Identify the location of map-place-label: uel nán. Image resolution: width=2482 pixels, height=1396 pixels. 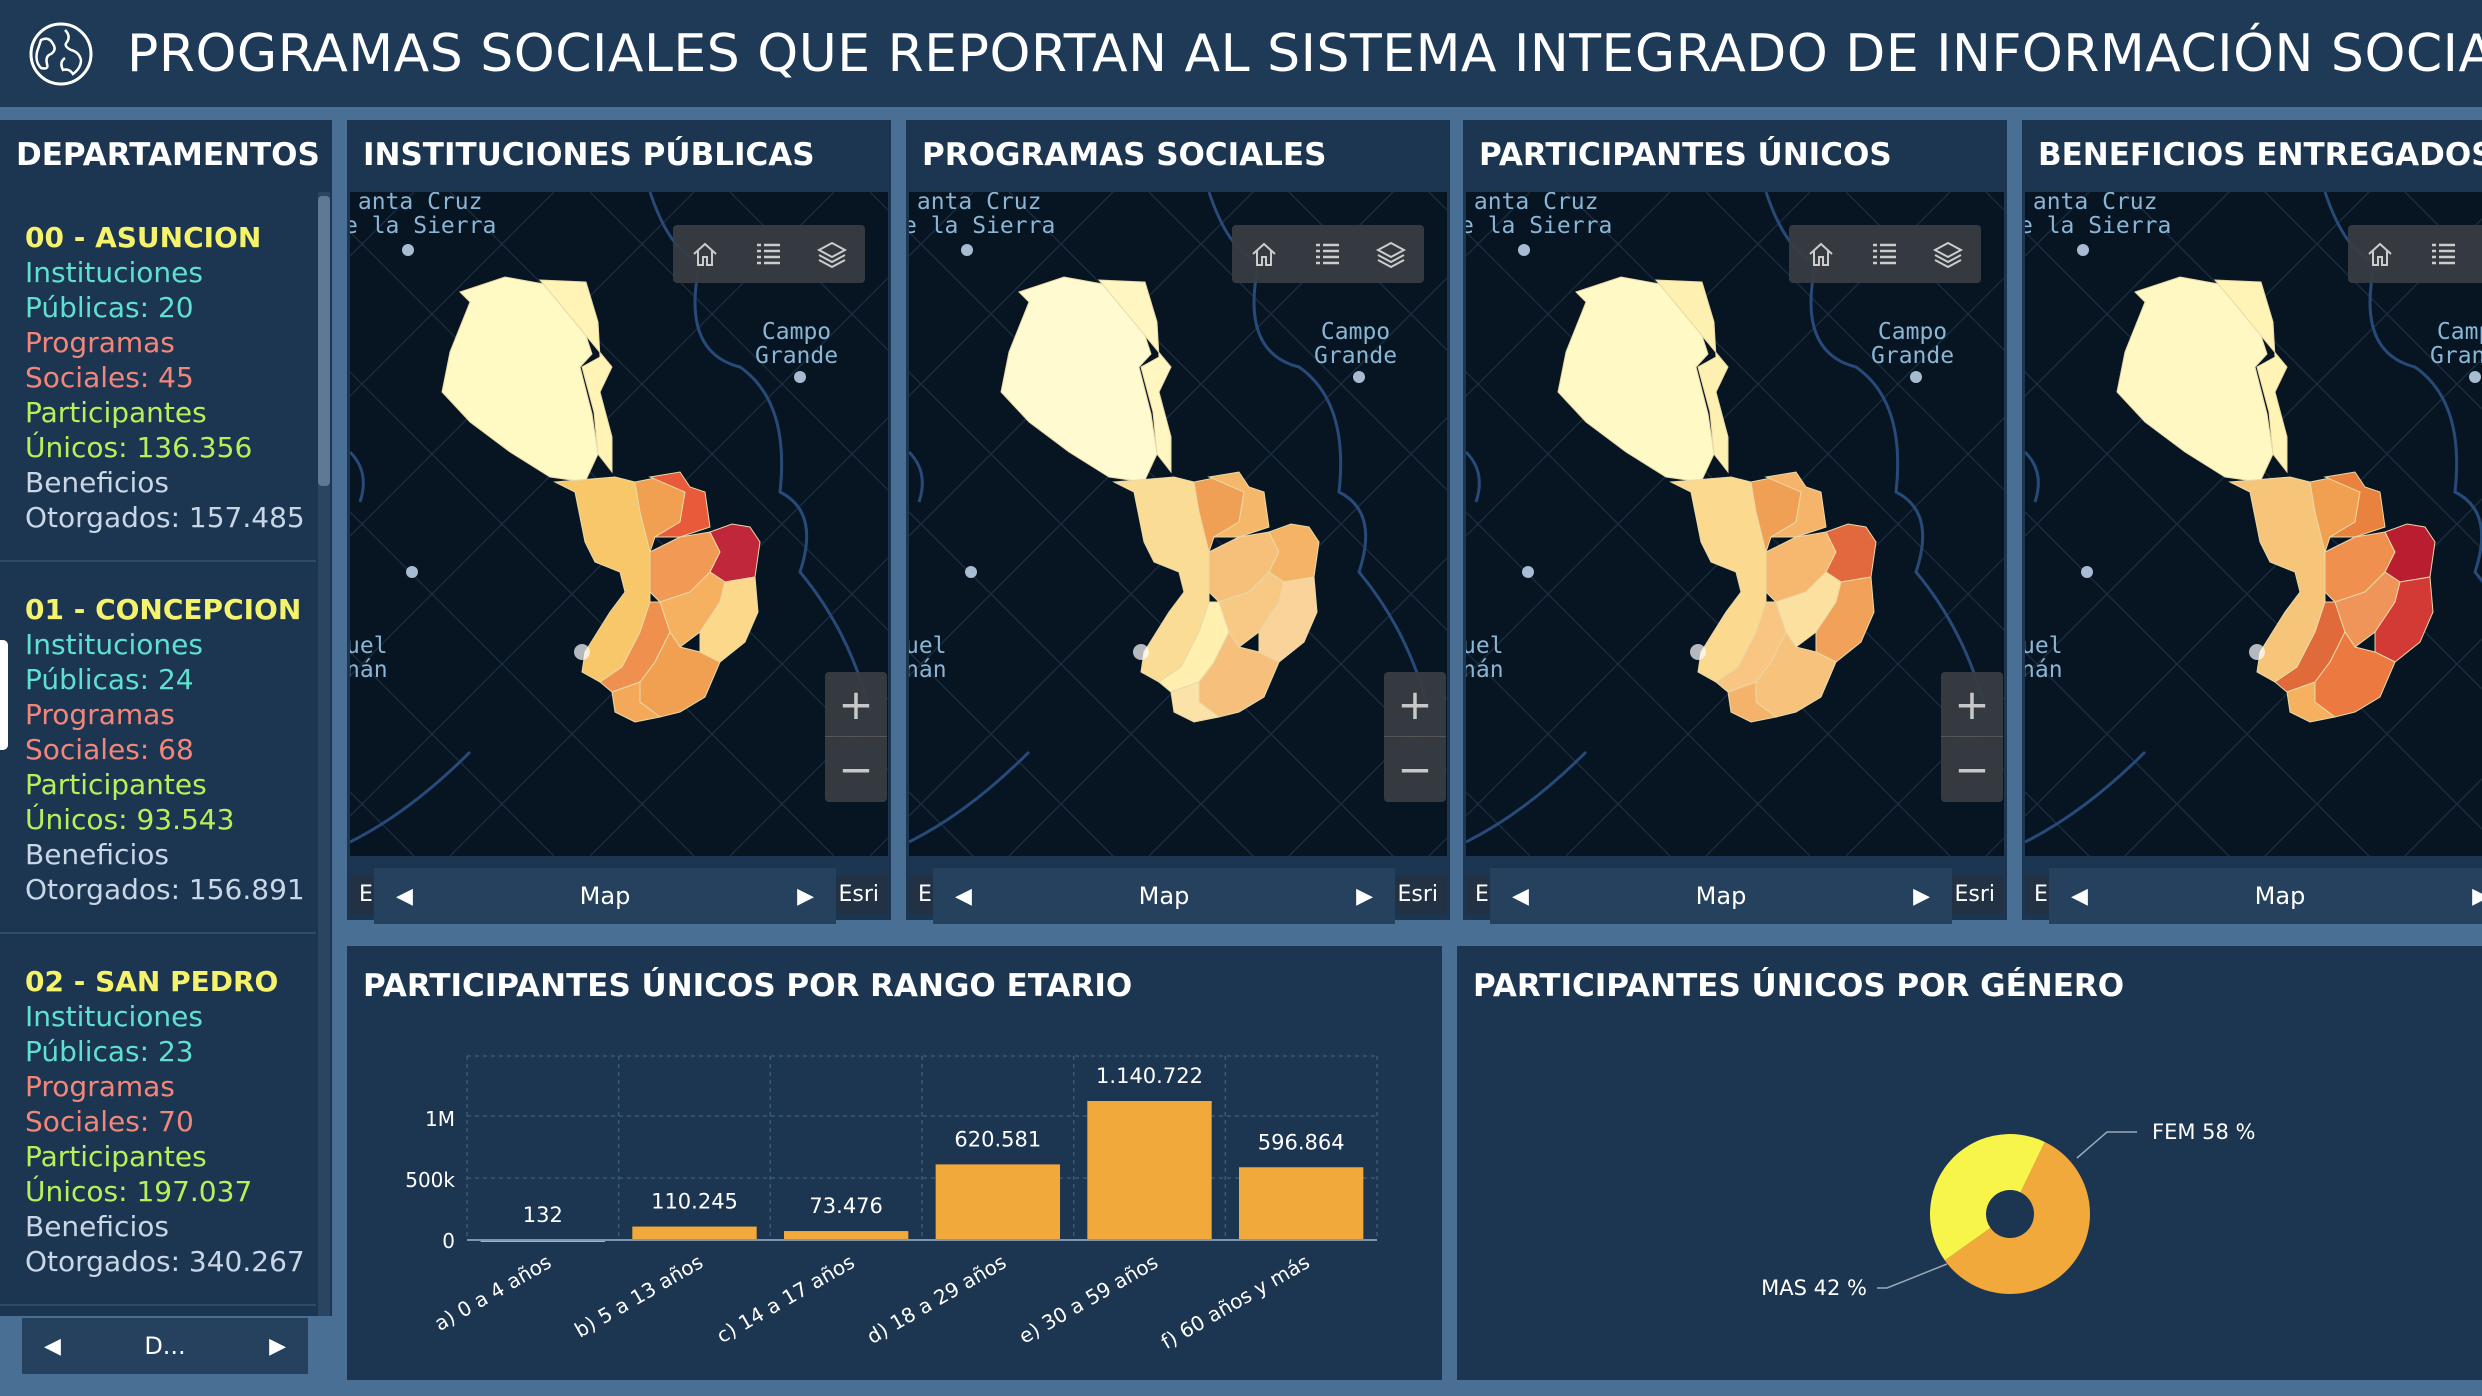
(928, 658).